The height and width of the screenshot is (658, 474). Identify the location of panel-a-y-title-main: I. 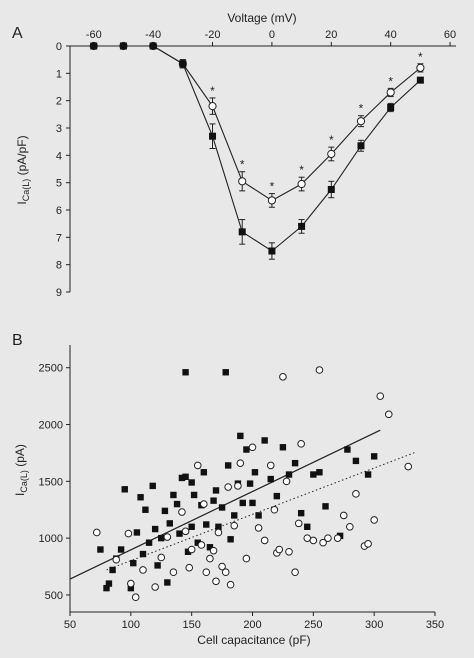
(22, 202).